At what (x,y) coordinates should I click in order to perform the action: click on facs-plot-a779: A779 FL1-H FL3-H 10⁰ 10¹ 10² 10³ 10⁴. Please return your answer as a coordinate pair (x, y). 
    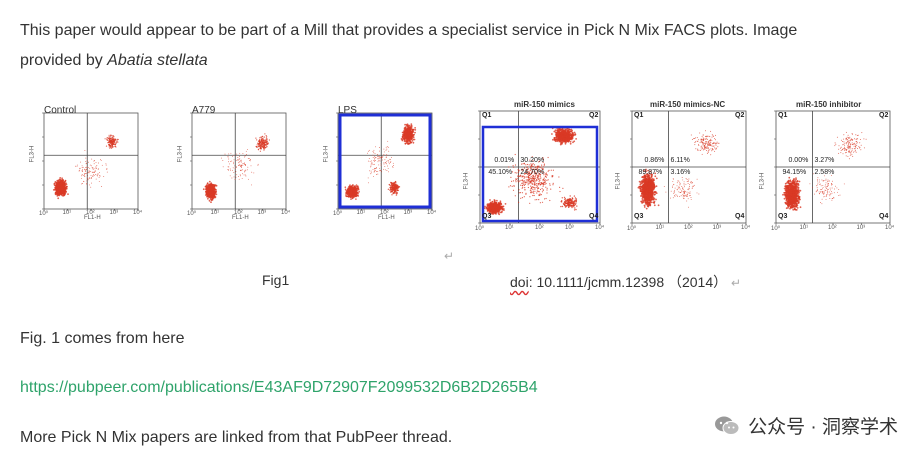
    Looking at the image, I should click on (234, 165).